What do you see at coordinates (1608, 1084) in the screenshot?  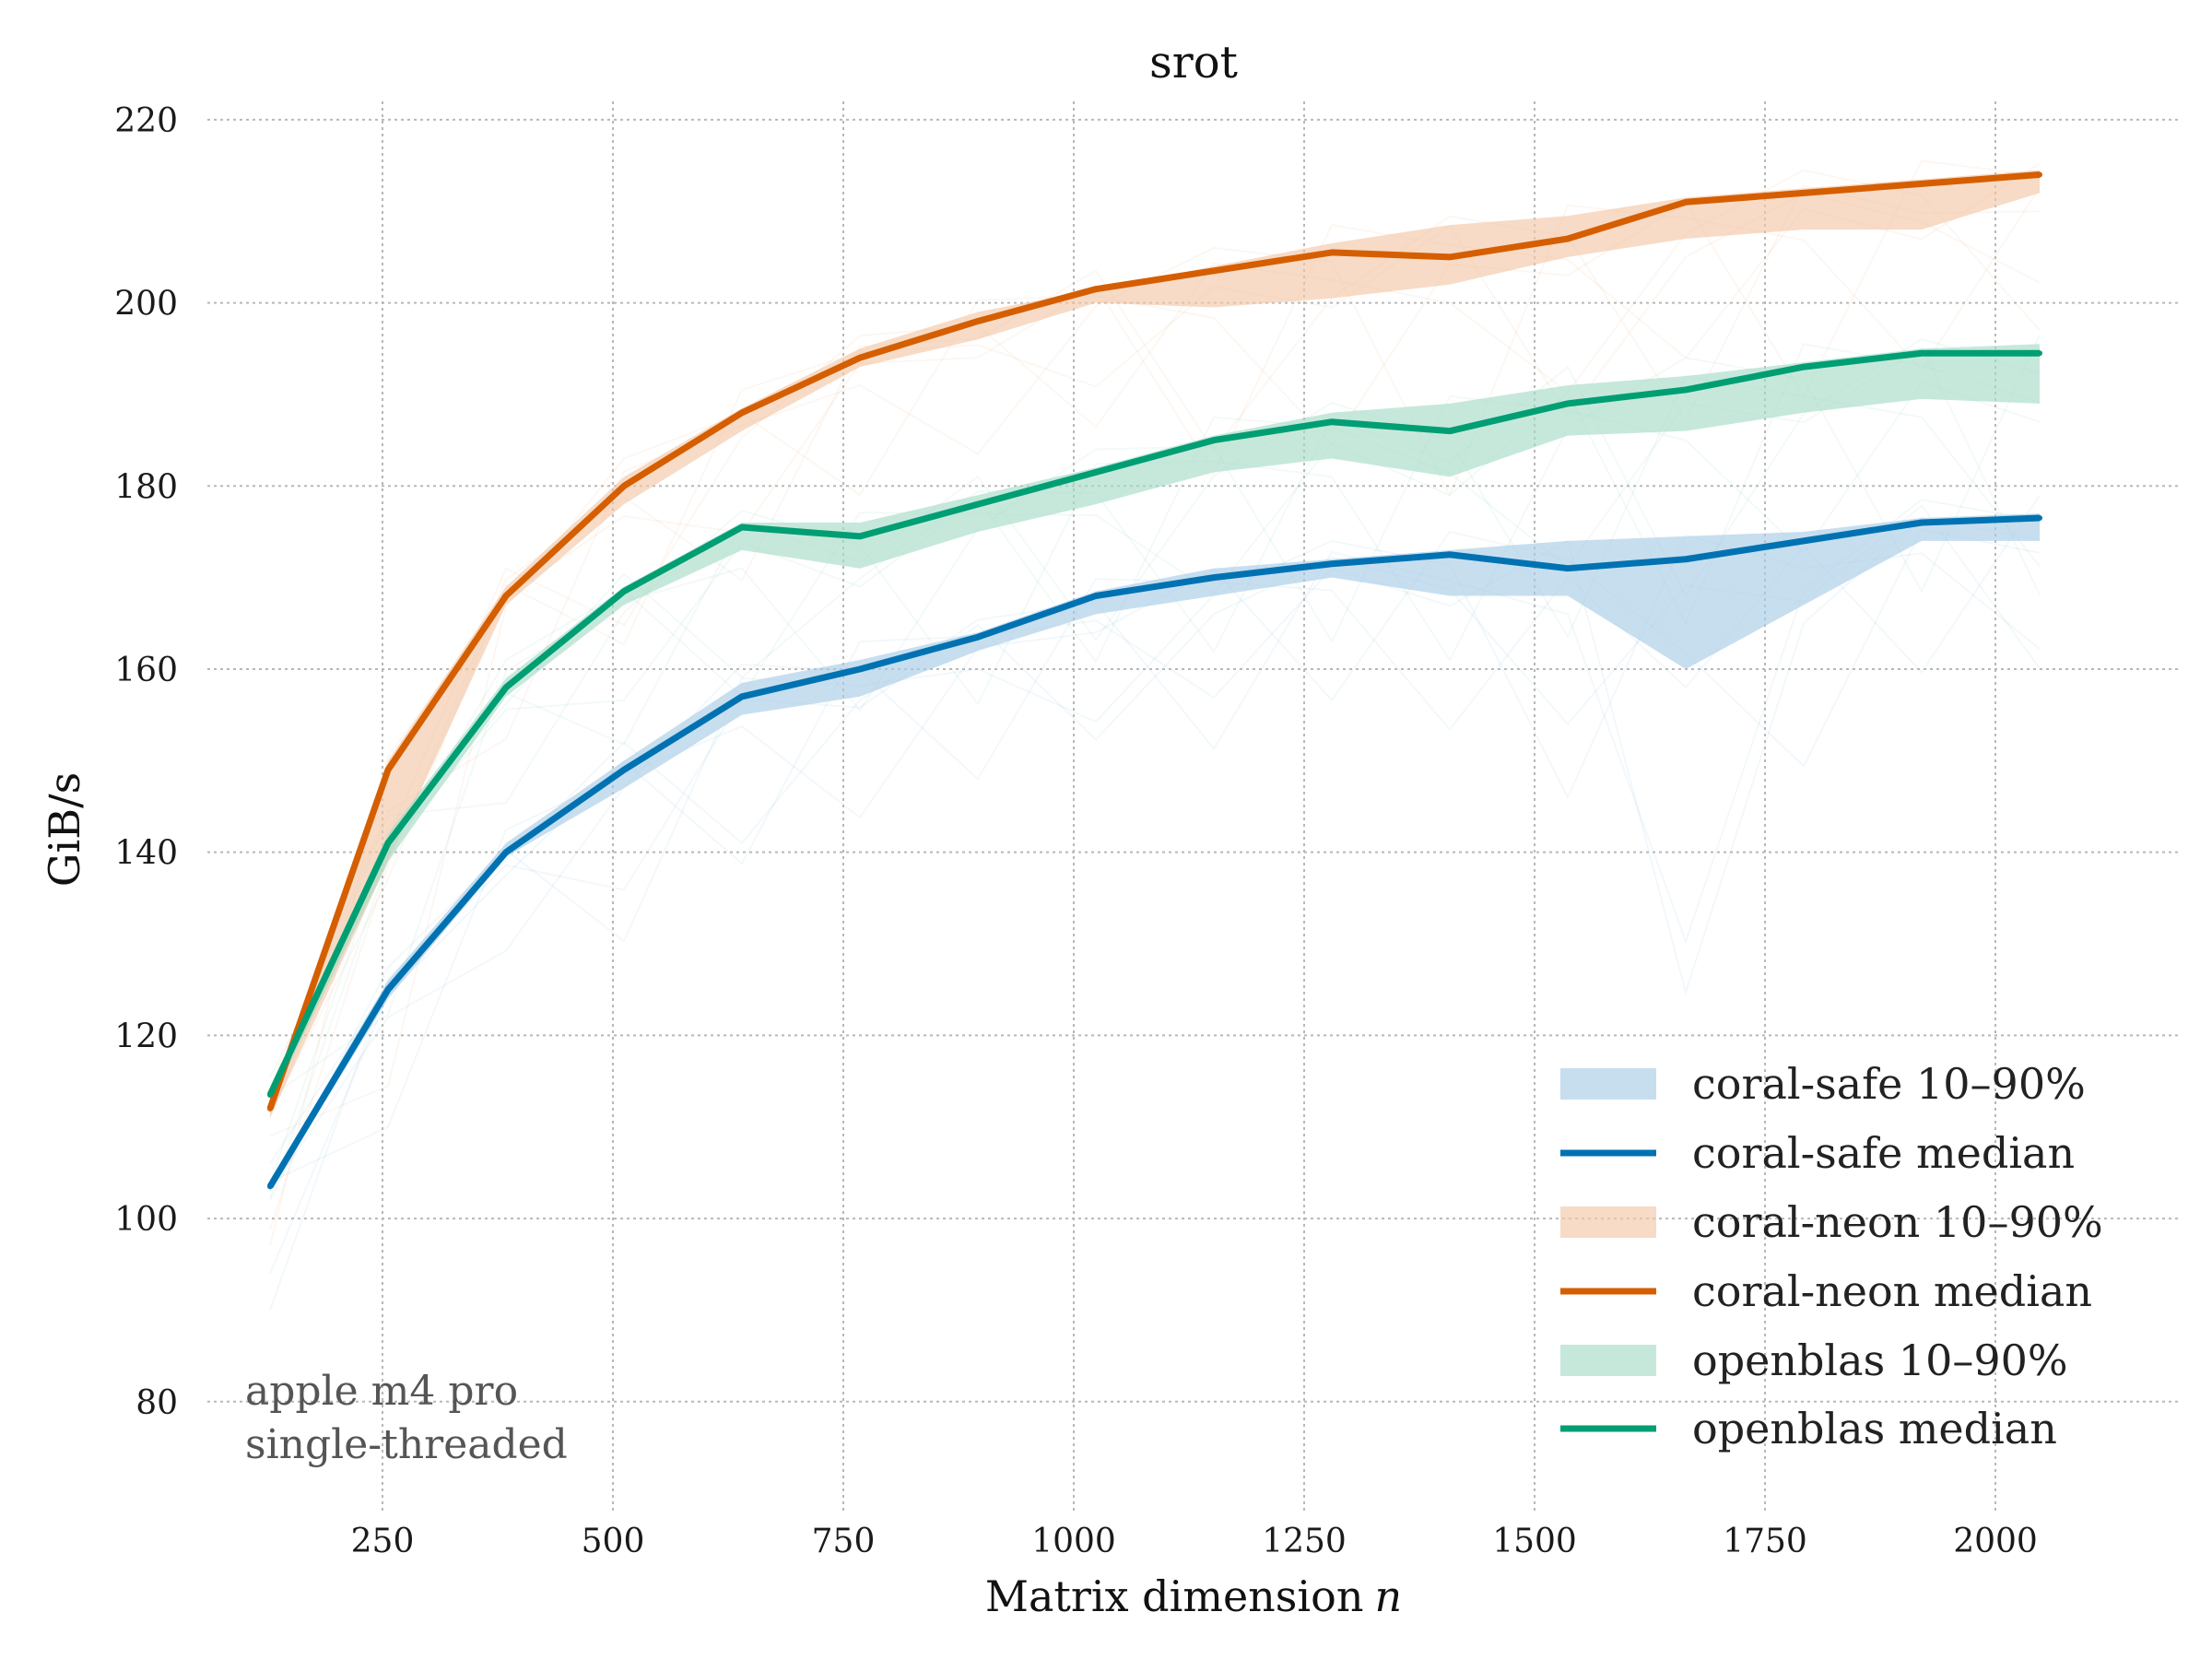 I see `legend-swatch-coral-safe-band` at bounding box center [1608, 1084].